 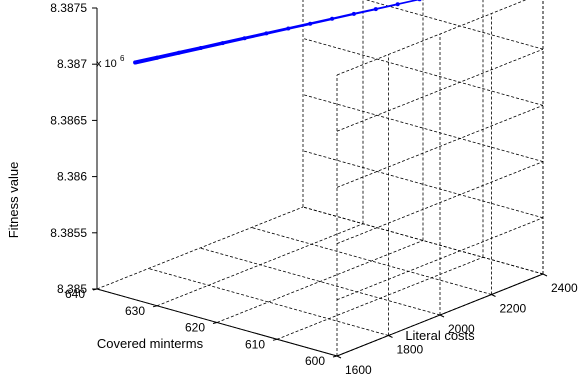 I want to click on y-tick-label: 2000, so click(x=461, y=329).